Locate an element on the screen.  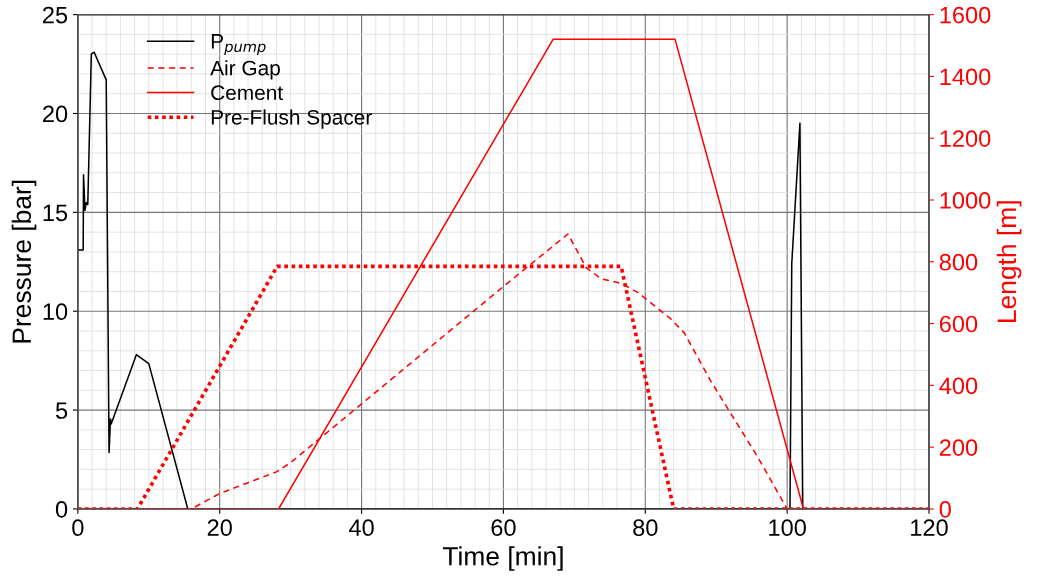
y-tick-label: 25 is located at coordinates (55, 15).